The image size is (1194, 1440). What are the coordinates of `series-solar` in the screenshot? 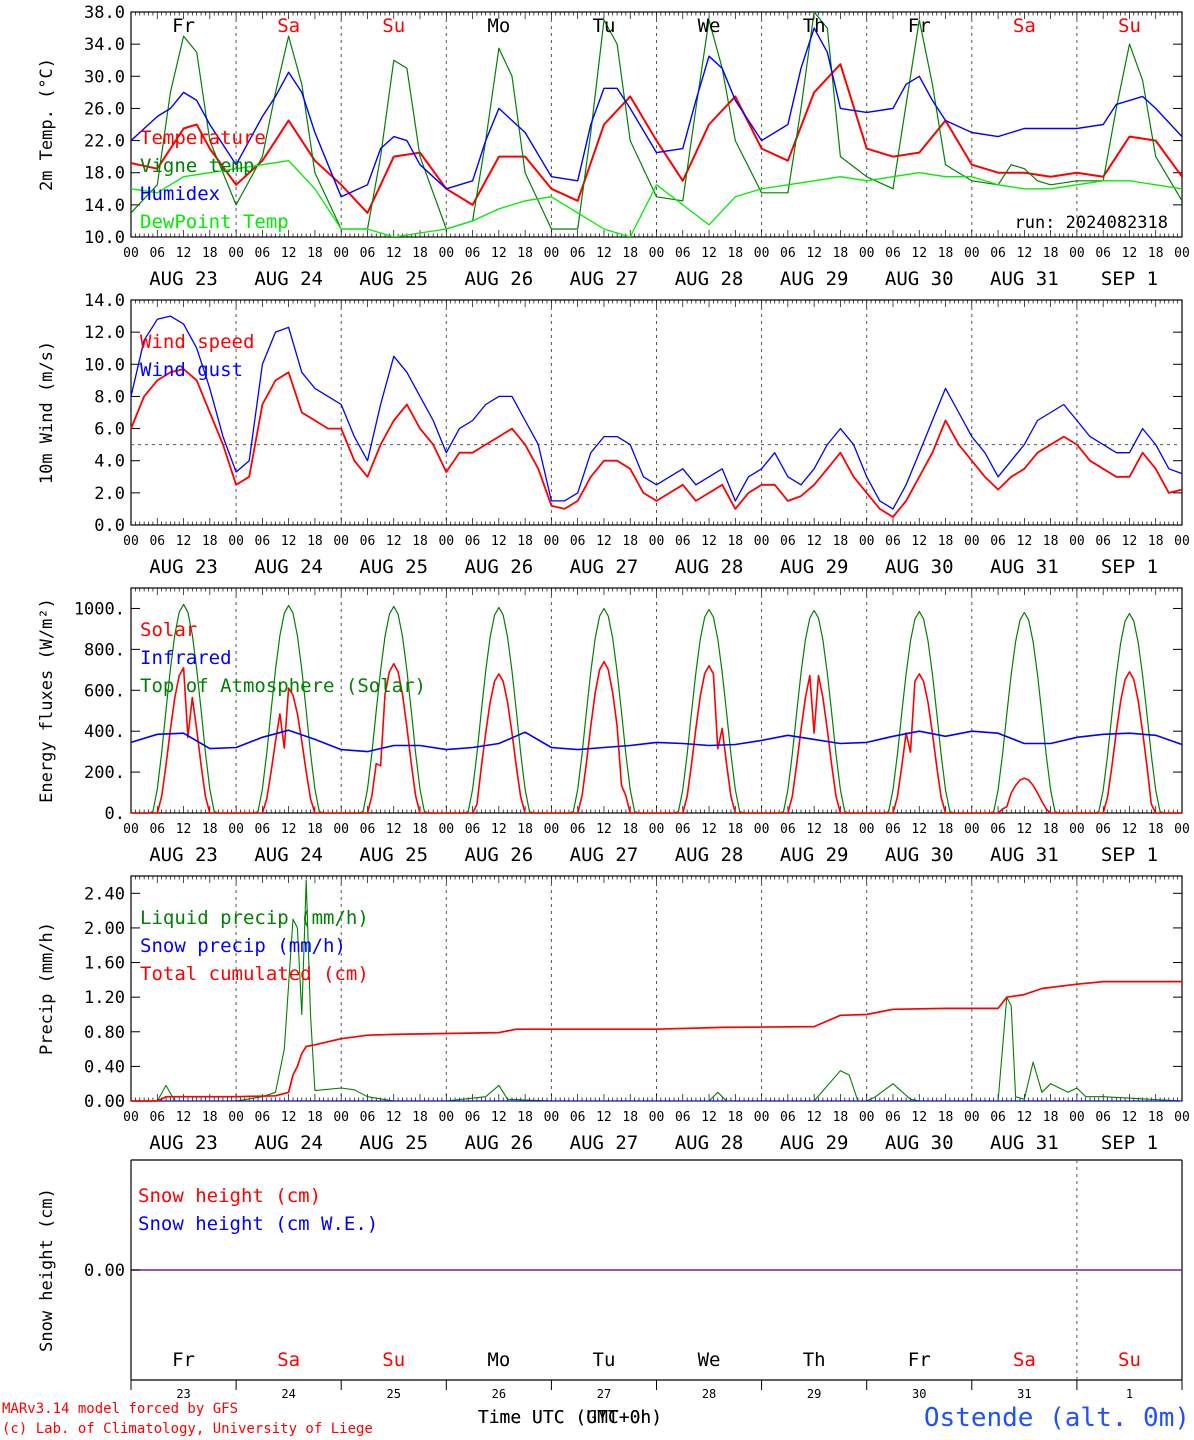 It's located at (656, 737).